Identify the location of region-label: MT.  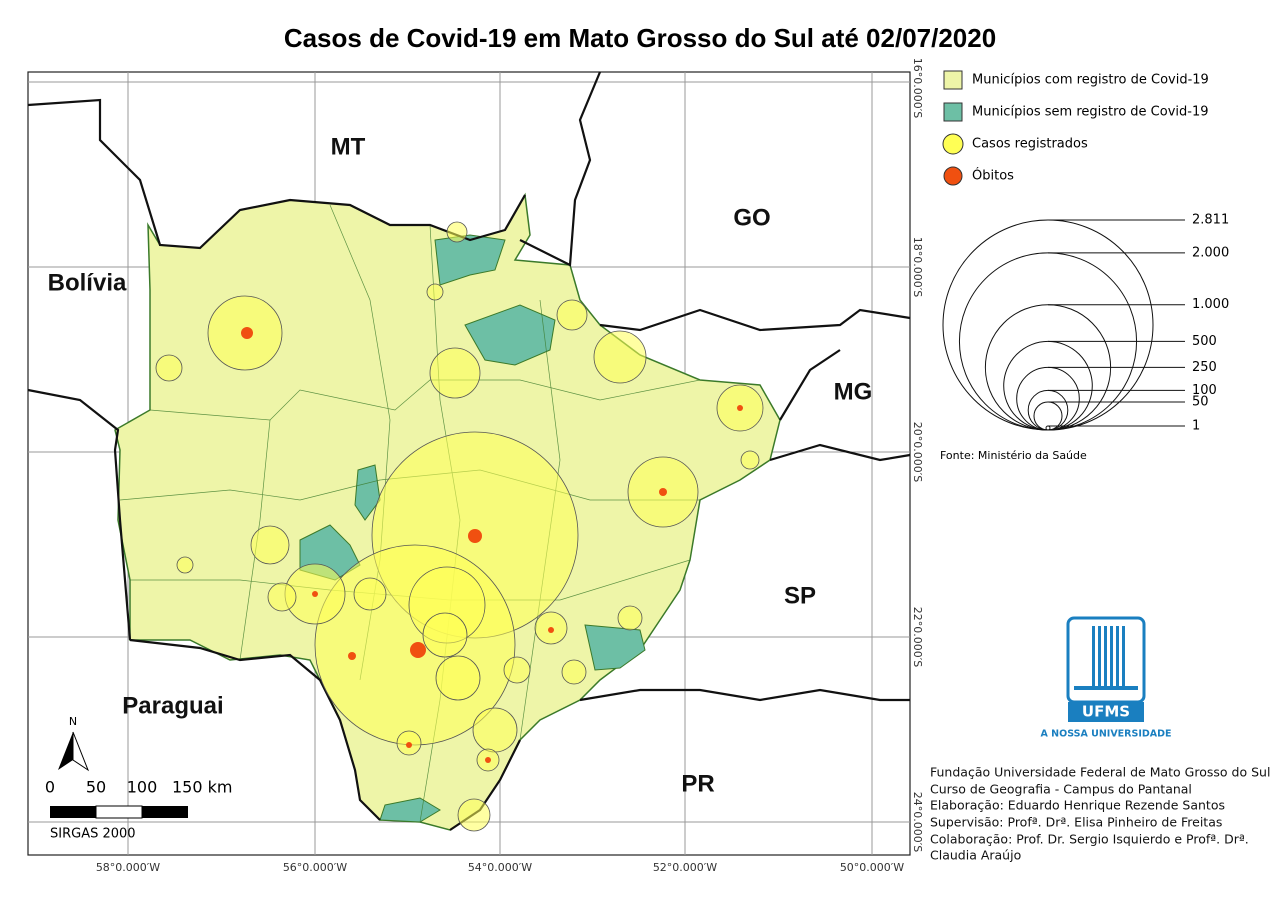
(348, 146).